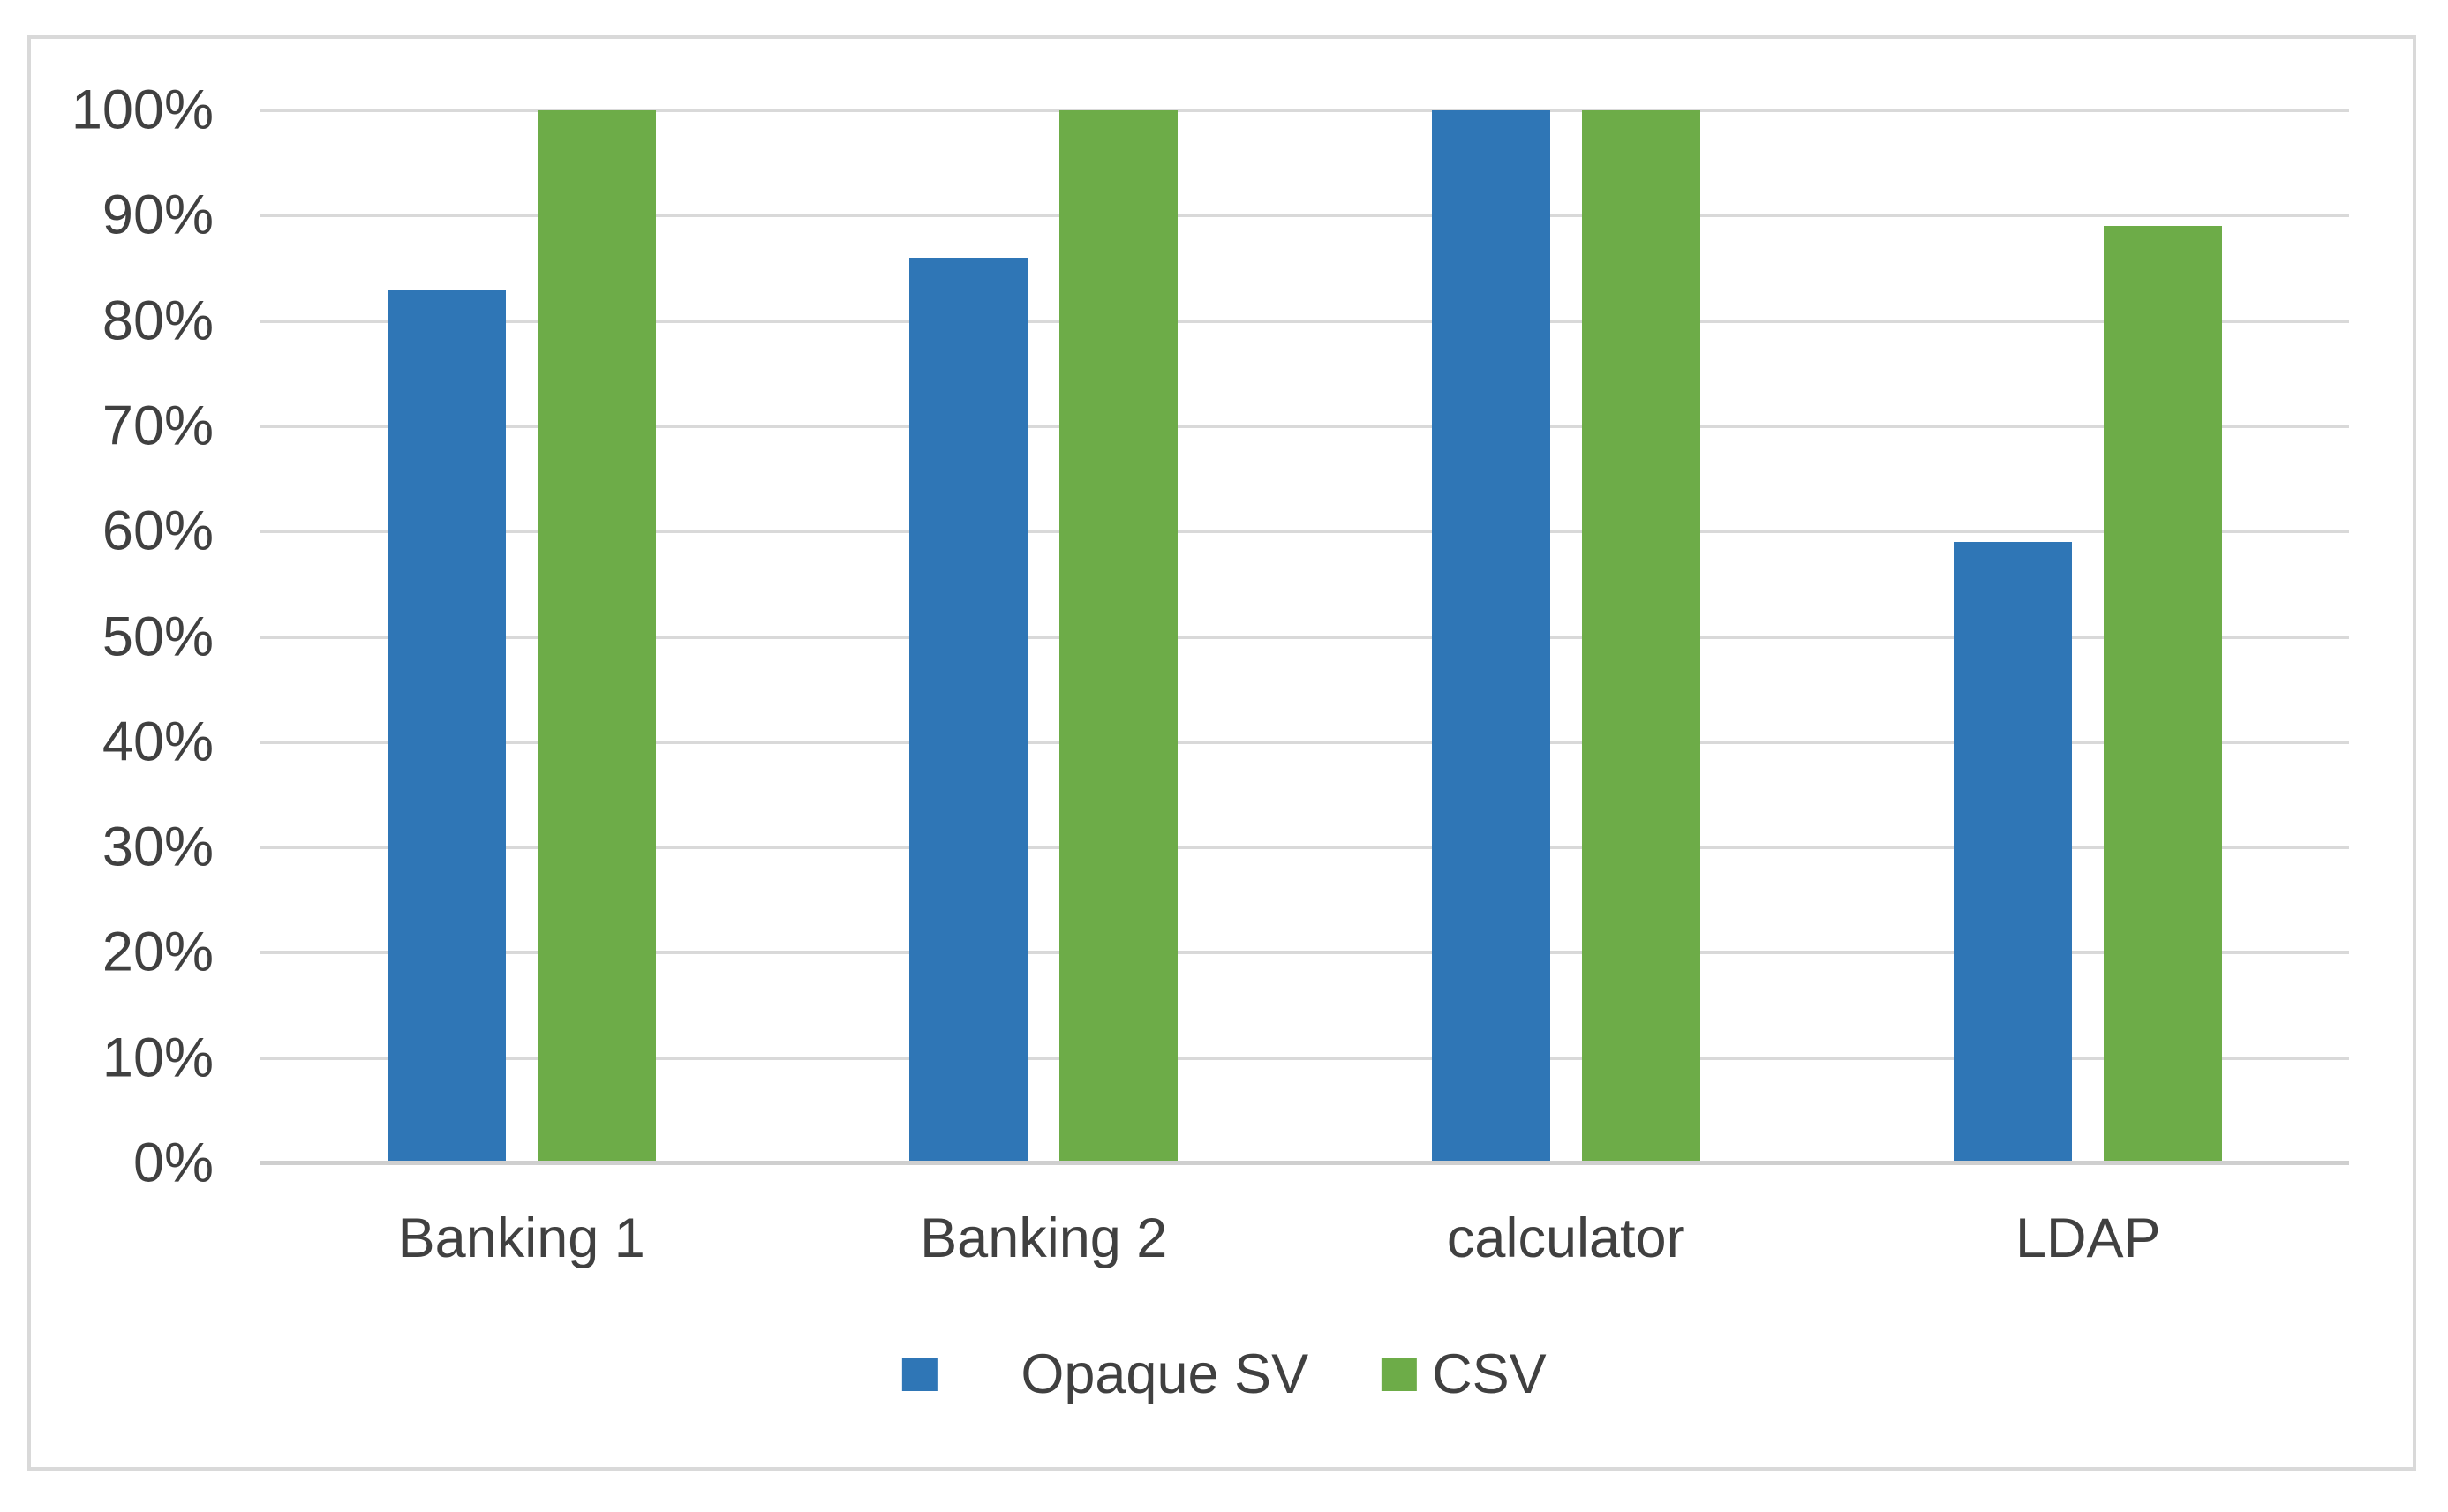 Image resolution: width=2448 pixels, height=1512 pixels. Describe the element at coordinates (2163, 694) in the screenshot. I see `bar-csv-ldap` at that location.